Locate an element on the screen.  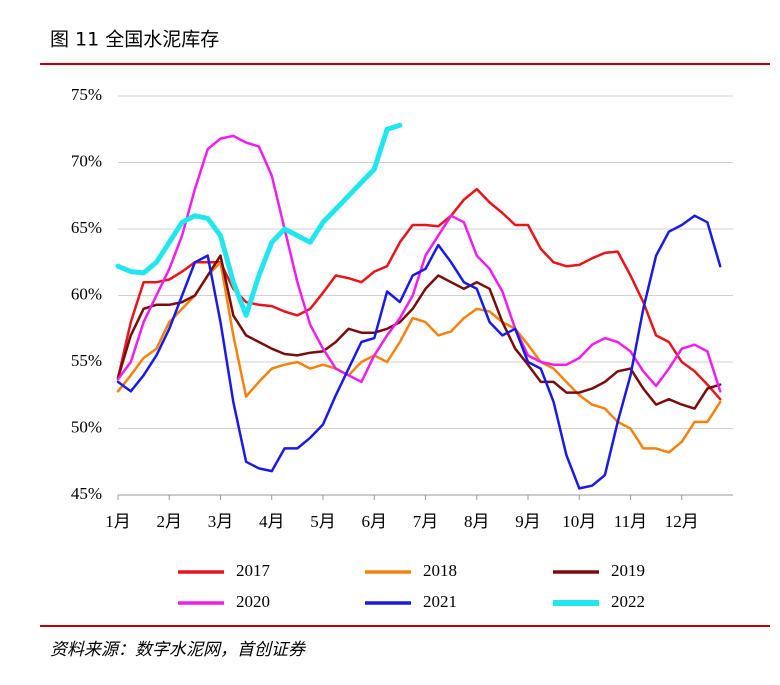
x-tick-label: 6月 is located at coordinates (375, 521).